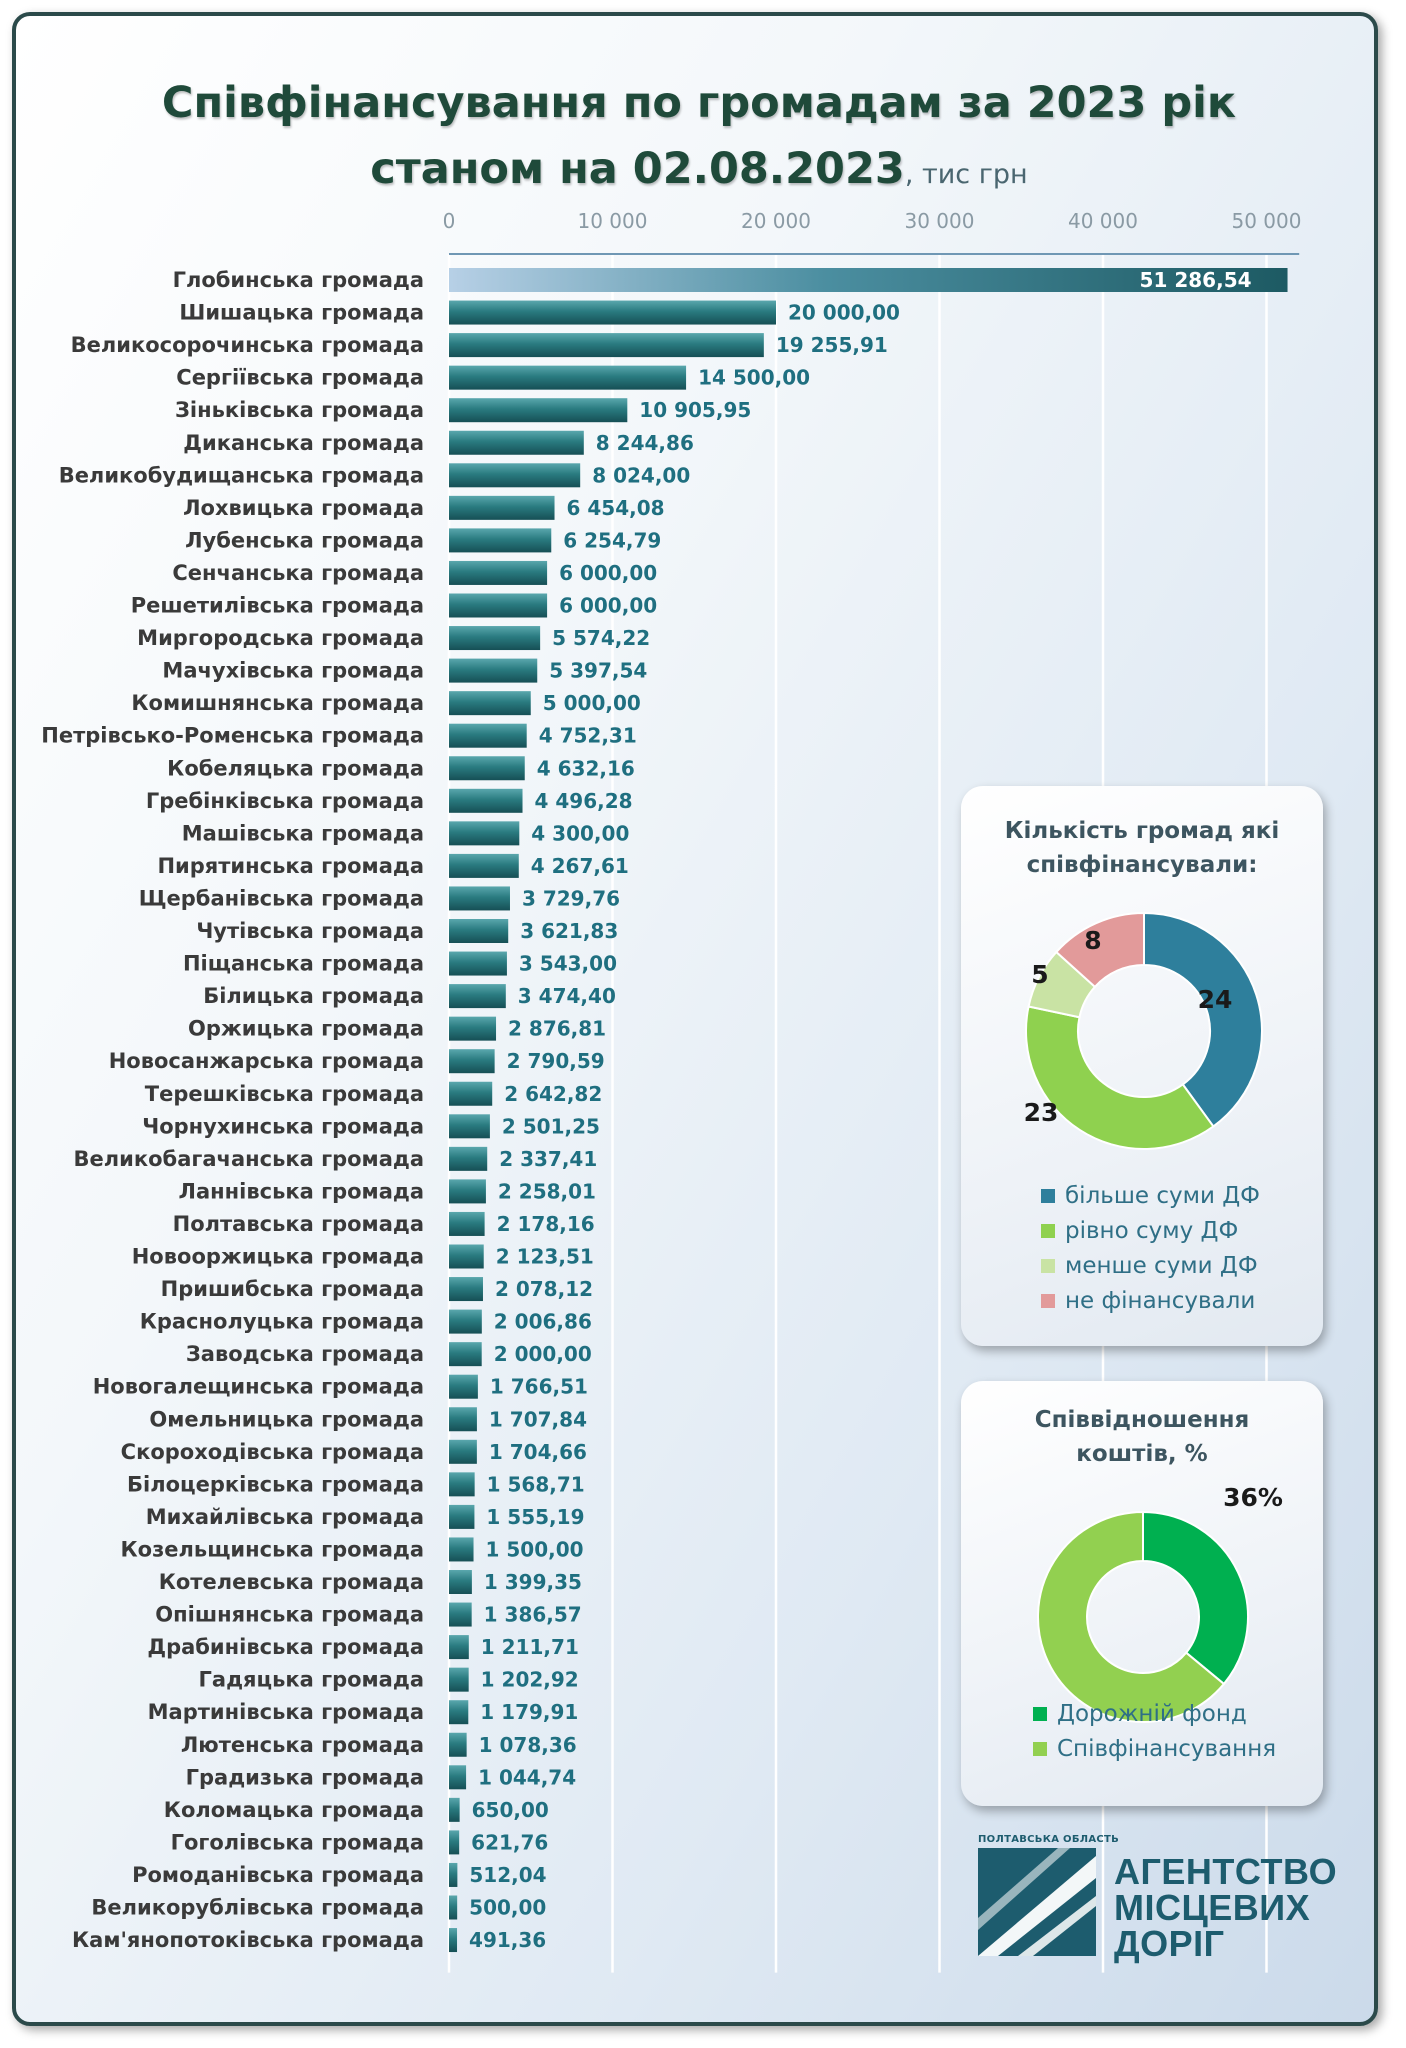 This screenshot has width=1406, height=2048. Describe the element at coordinates (645, 443) in the screenshot. I see `data-label: 8 244,86` at that location.